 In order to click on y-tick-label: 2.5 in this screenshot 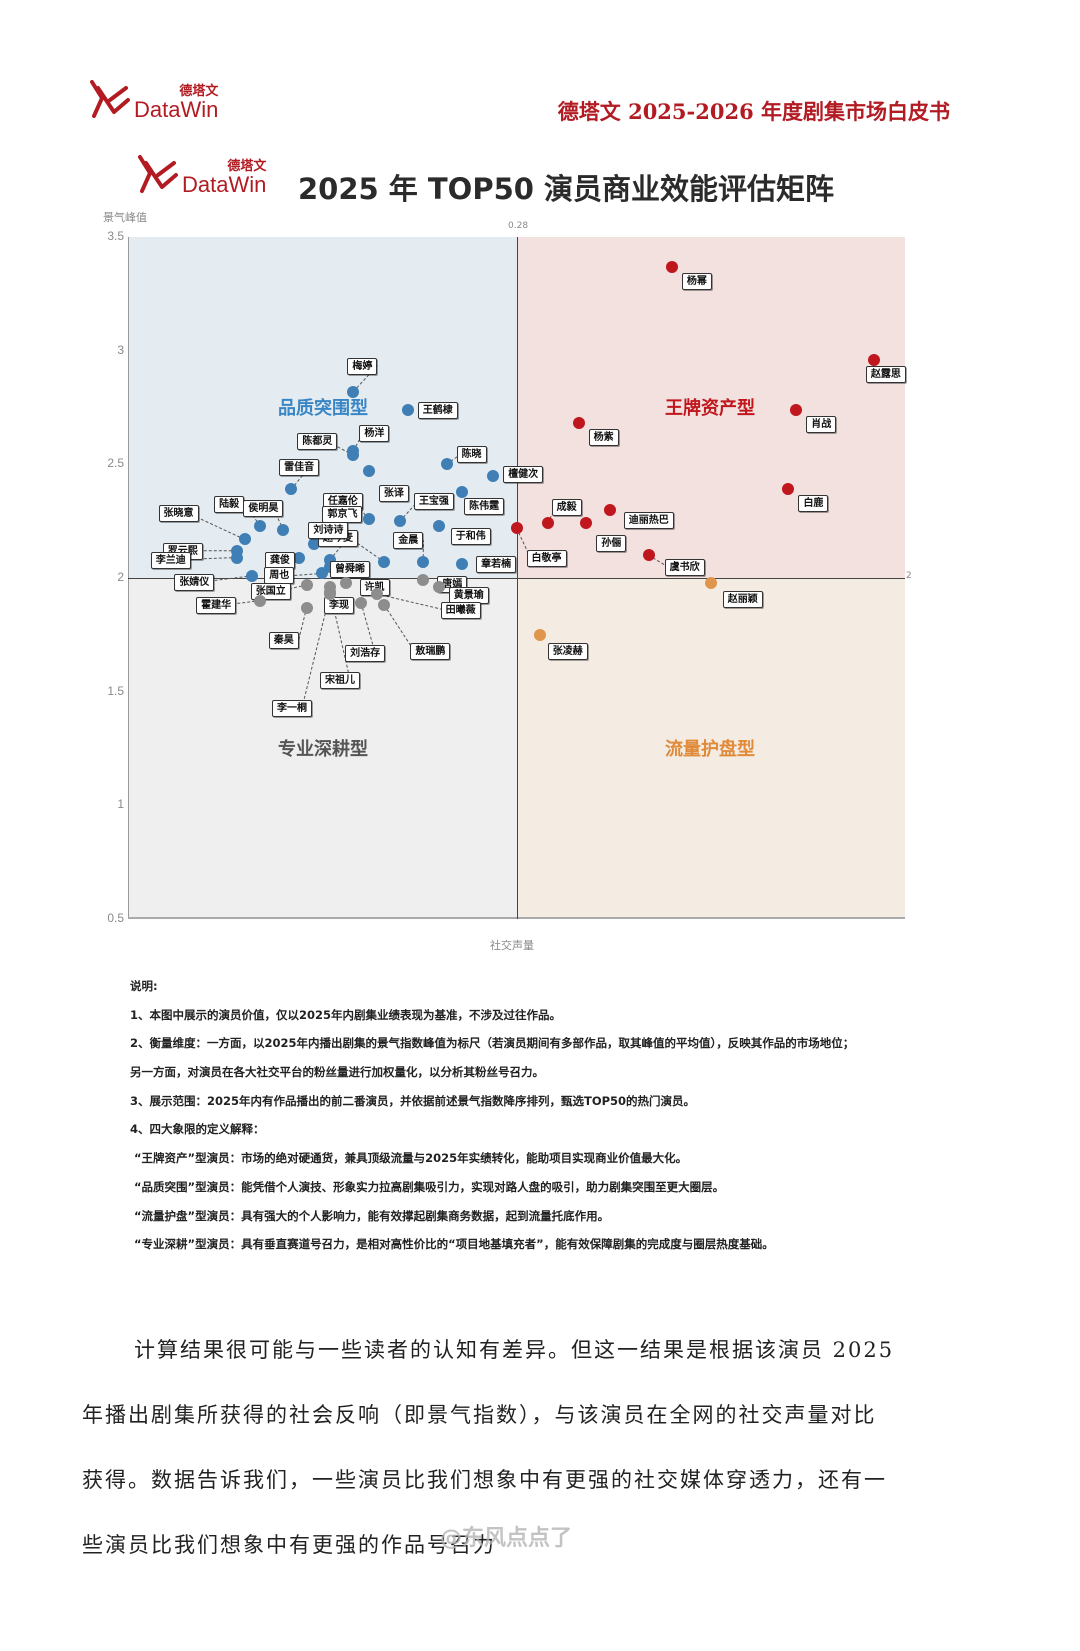, I will do `click(115, 463)`.